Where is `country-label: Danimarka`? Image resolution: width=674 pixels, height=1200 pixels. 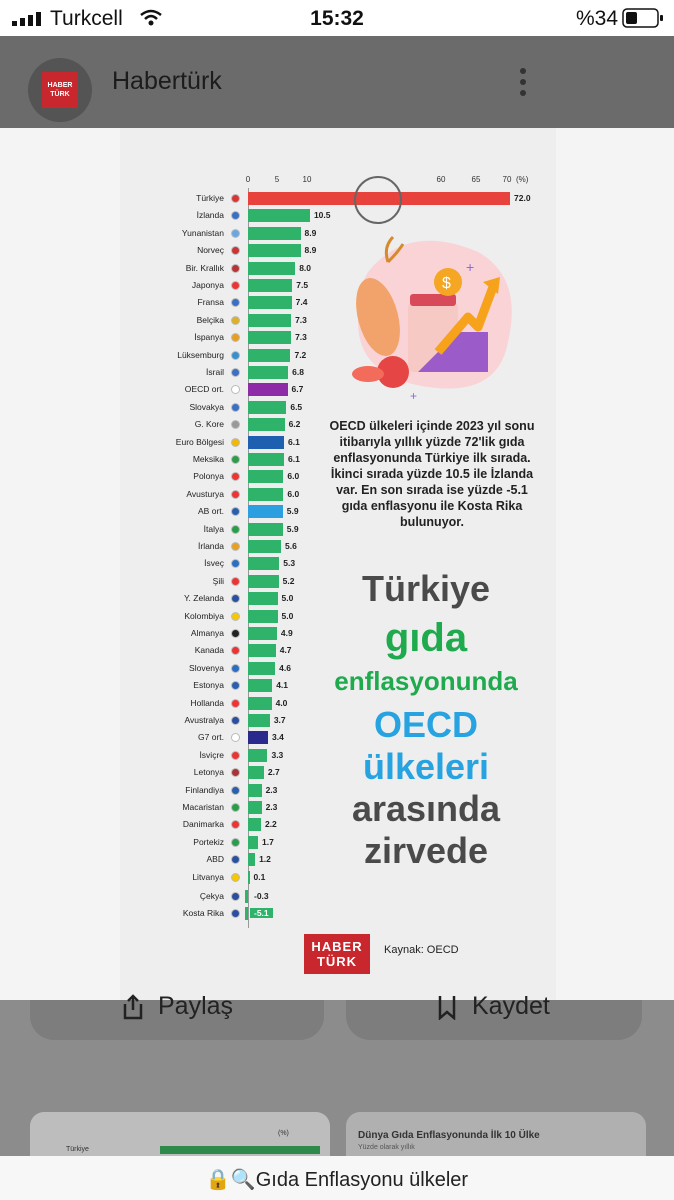 country-label: Danimarka is located at coordinates (203, 824).